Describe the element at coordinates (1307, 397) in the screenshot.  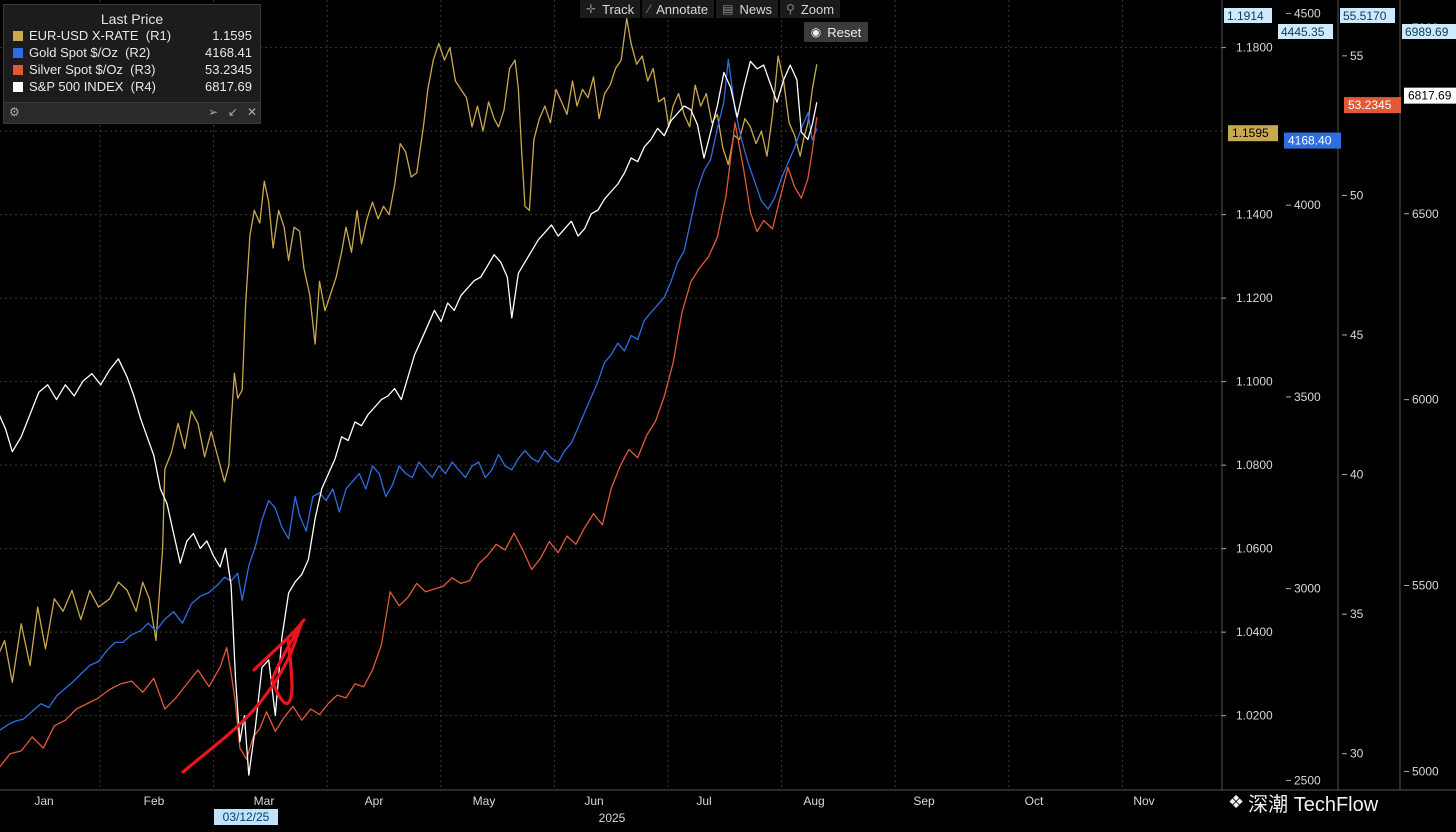
I see `axis-tick-label: 3500` at that location.